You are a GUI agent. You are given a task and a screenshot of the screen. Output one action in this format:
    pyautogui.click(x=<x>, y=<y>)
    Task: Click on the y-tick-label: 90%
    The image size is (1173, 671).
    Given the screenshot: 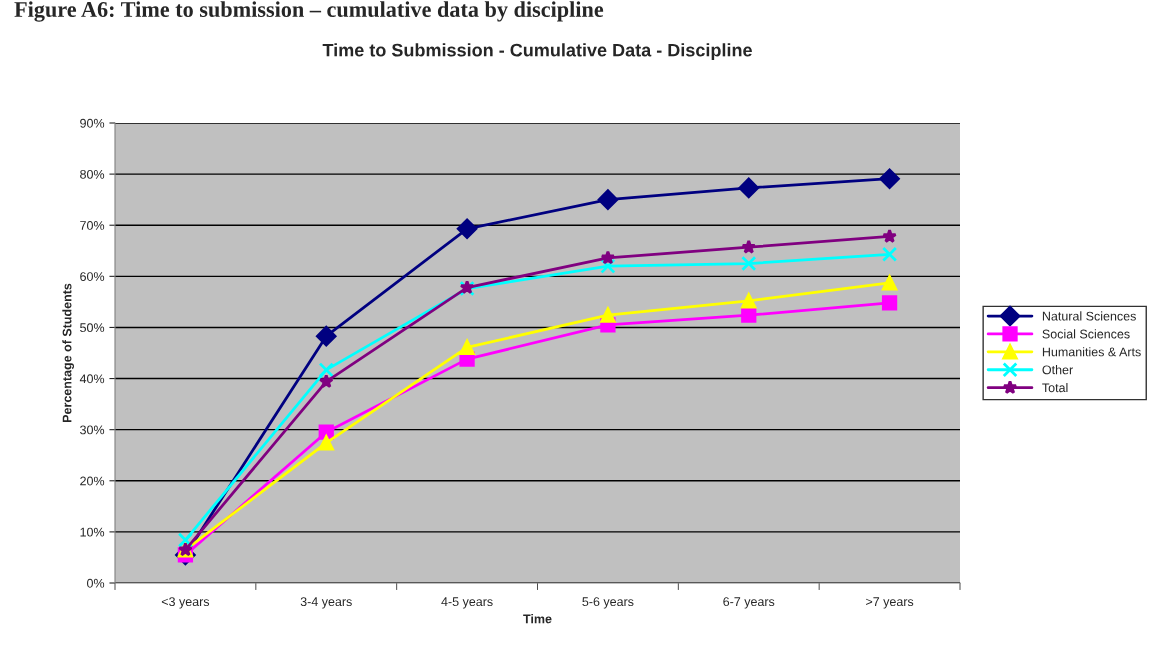 What is the action you would take?
    pyautogui.click(x=92, y=123)
    